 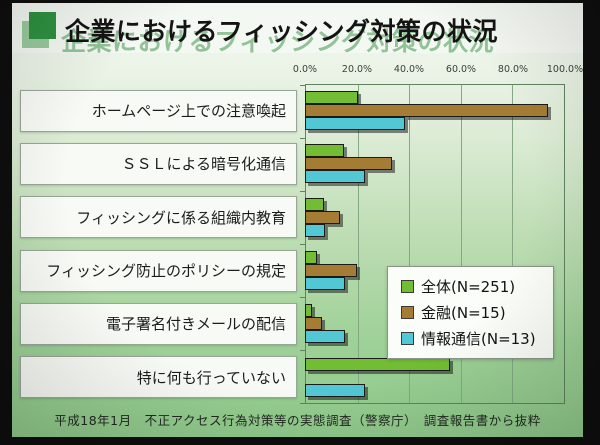 What do you see at coordinates (407, 286) in the screenshot?
I see `legend-swatch-overall` at bounding box center [407, 286].